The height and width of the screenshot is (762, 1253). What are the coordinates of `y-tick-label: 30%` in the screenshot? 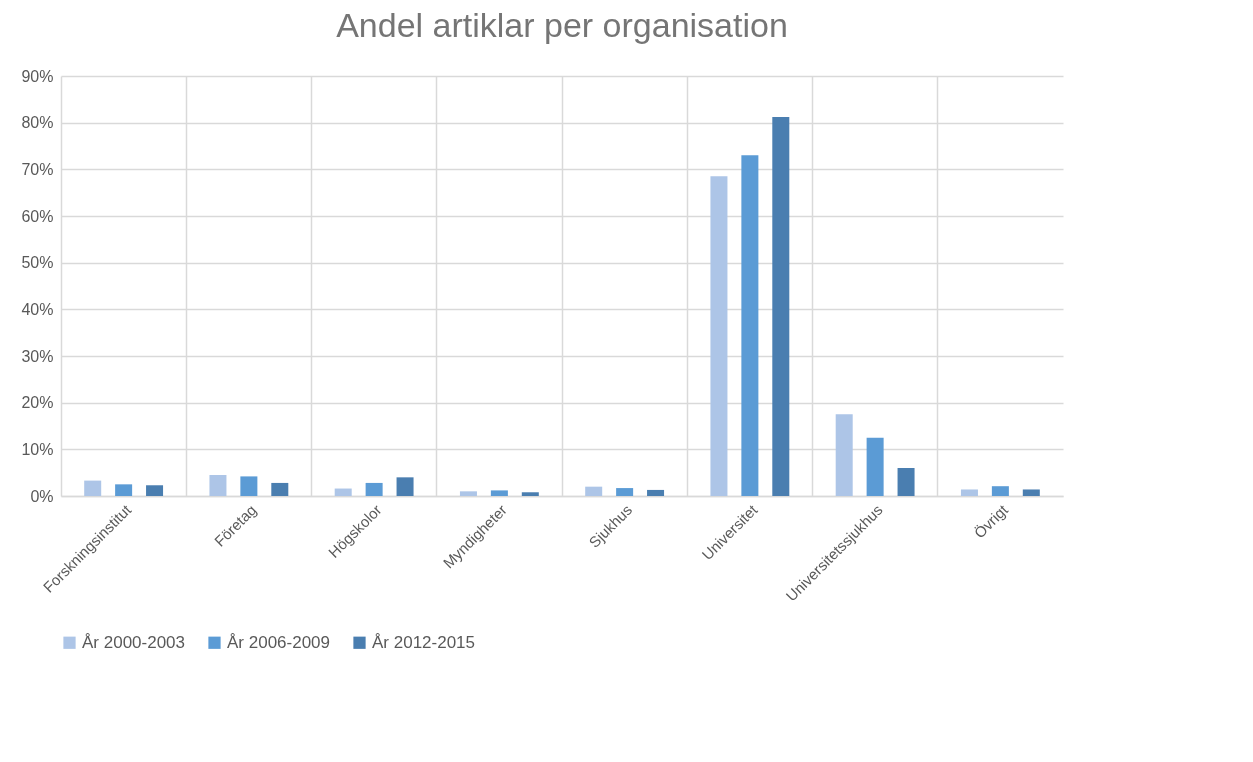 It's located at (37, 356).